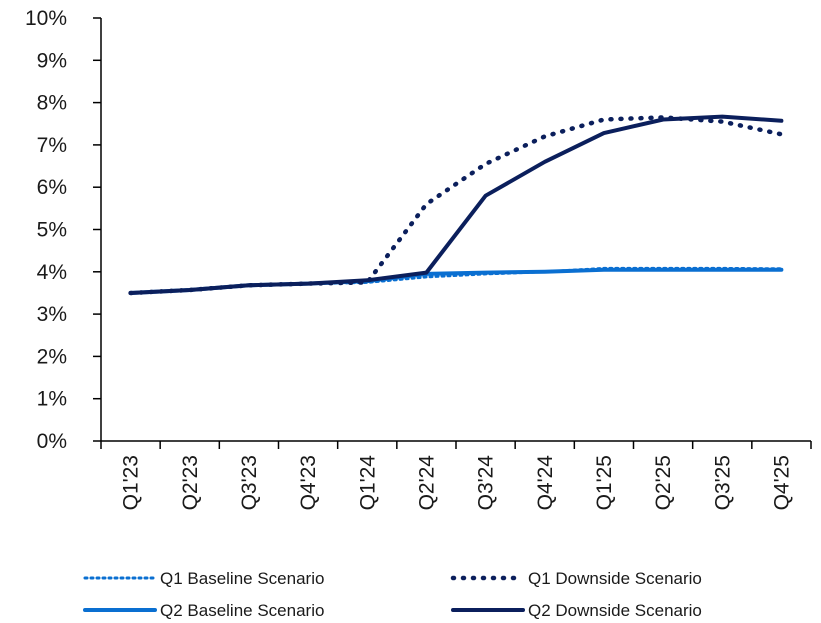 Image resolution: width=821 pixels, height=623 pixels. What do you see at coordinates (52, 356) in the screenshot?
I see `y-tick-label: 2%` at bounding box center [52, 356].